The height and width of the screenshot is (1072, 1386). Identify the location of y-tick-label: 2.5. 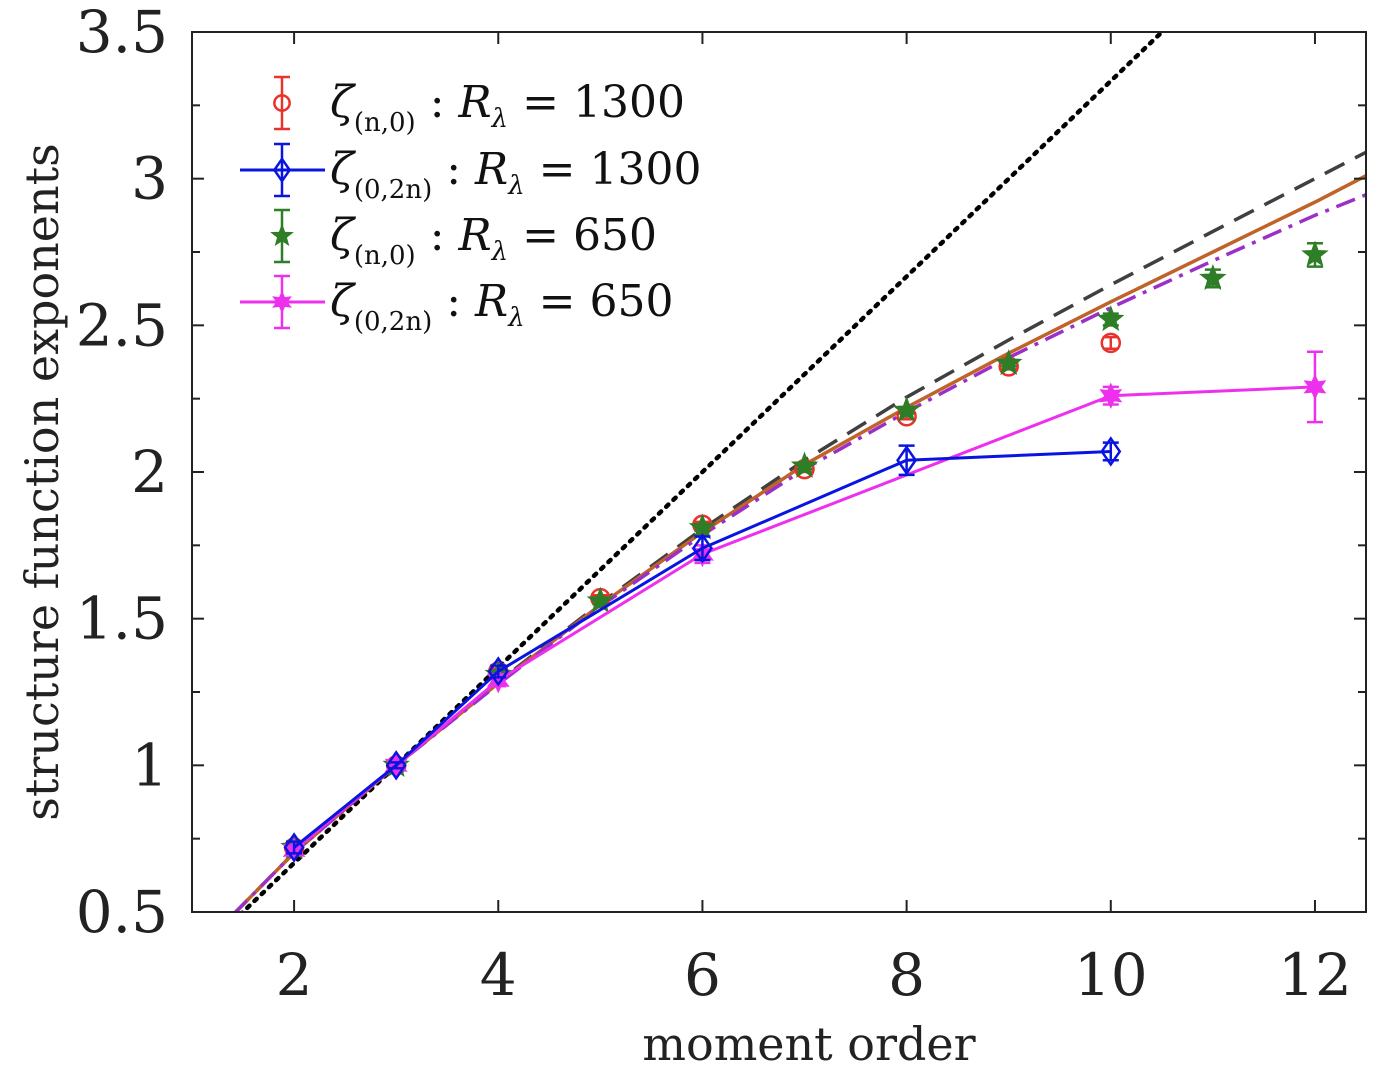
(122, 325).